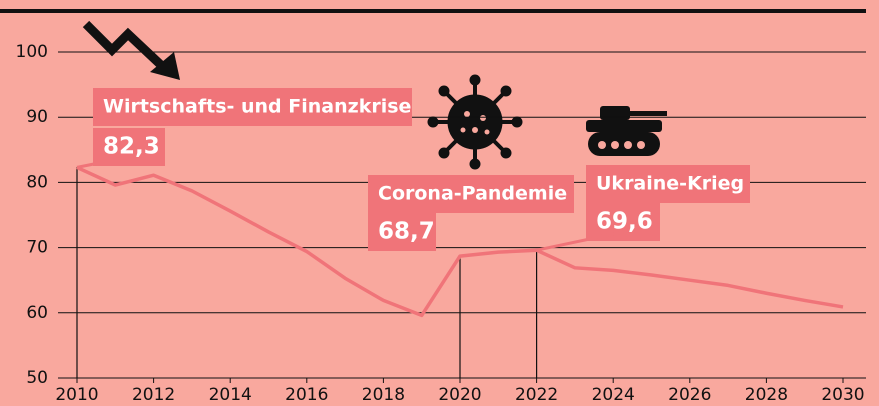 The width and height of the screenshot is (879, 406). Describe the element at coordinates (613, 395) in the screenshot. I see `x-tick-label: 2024` at that location.